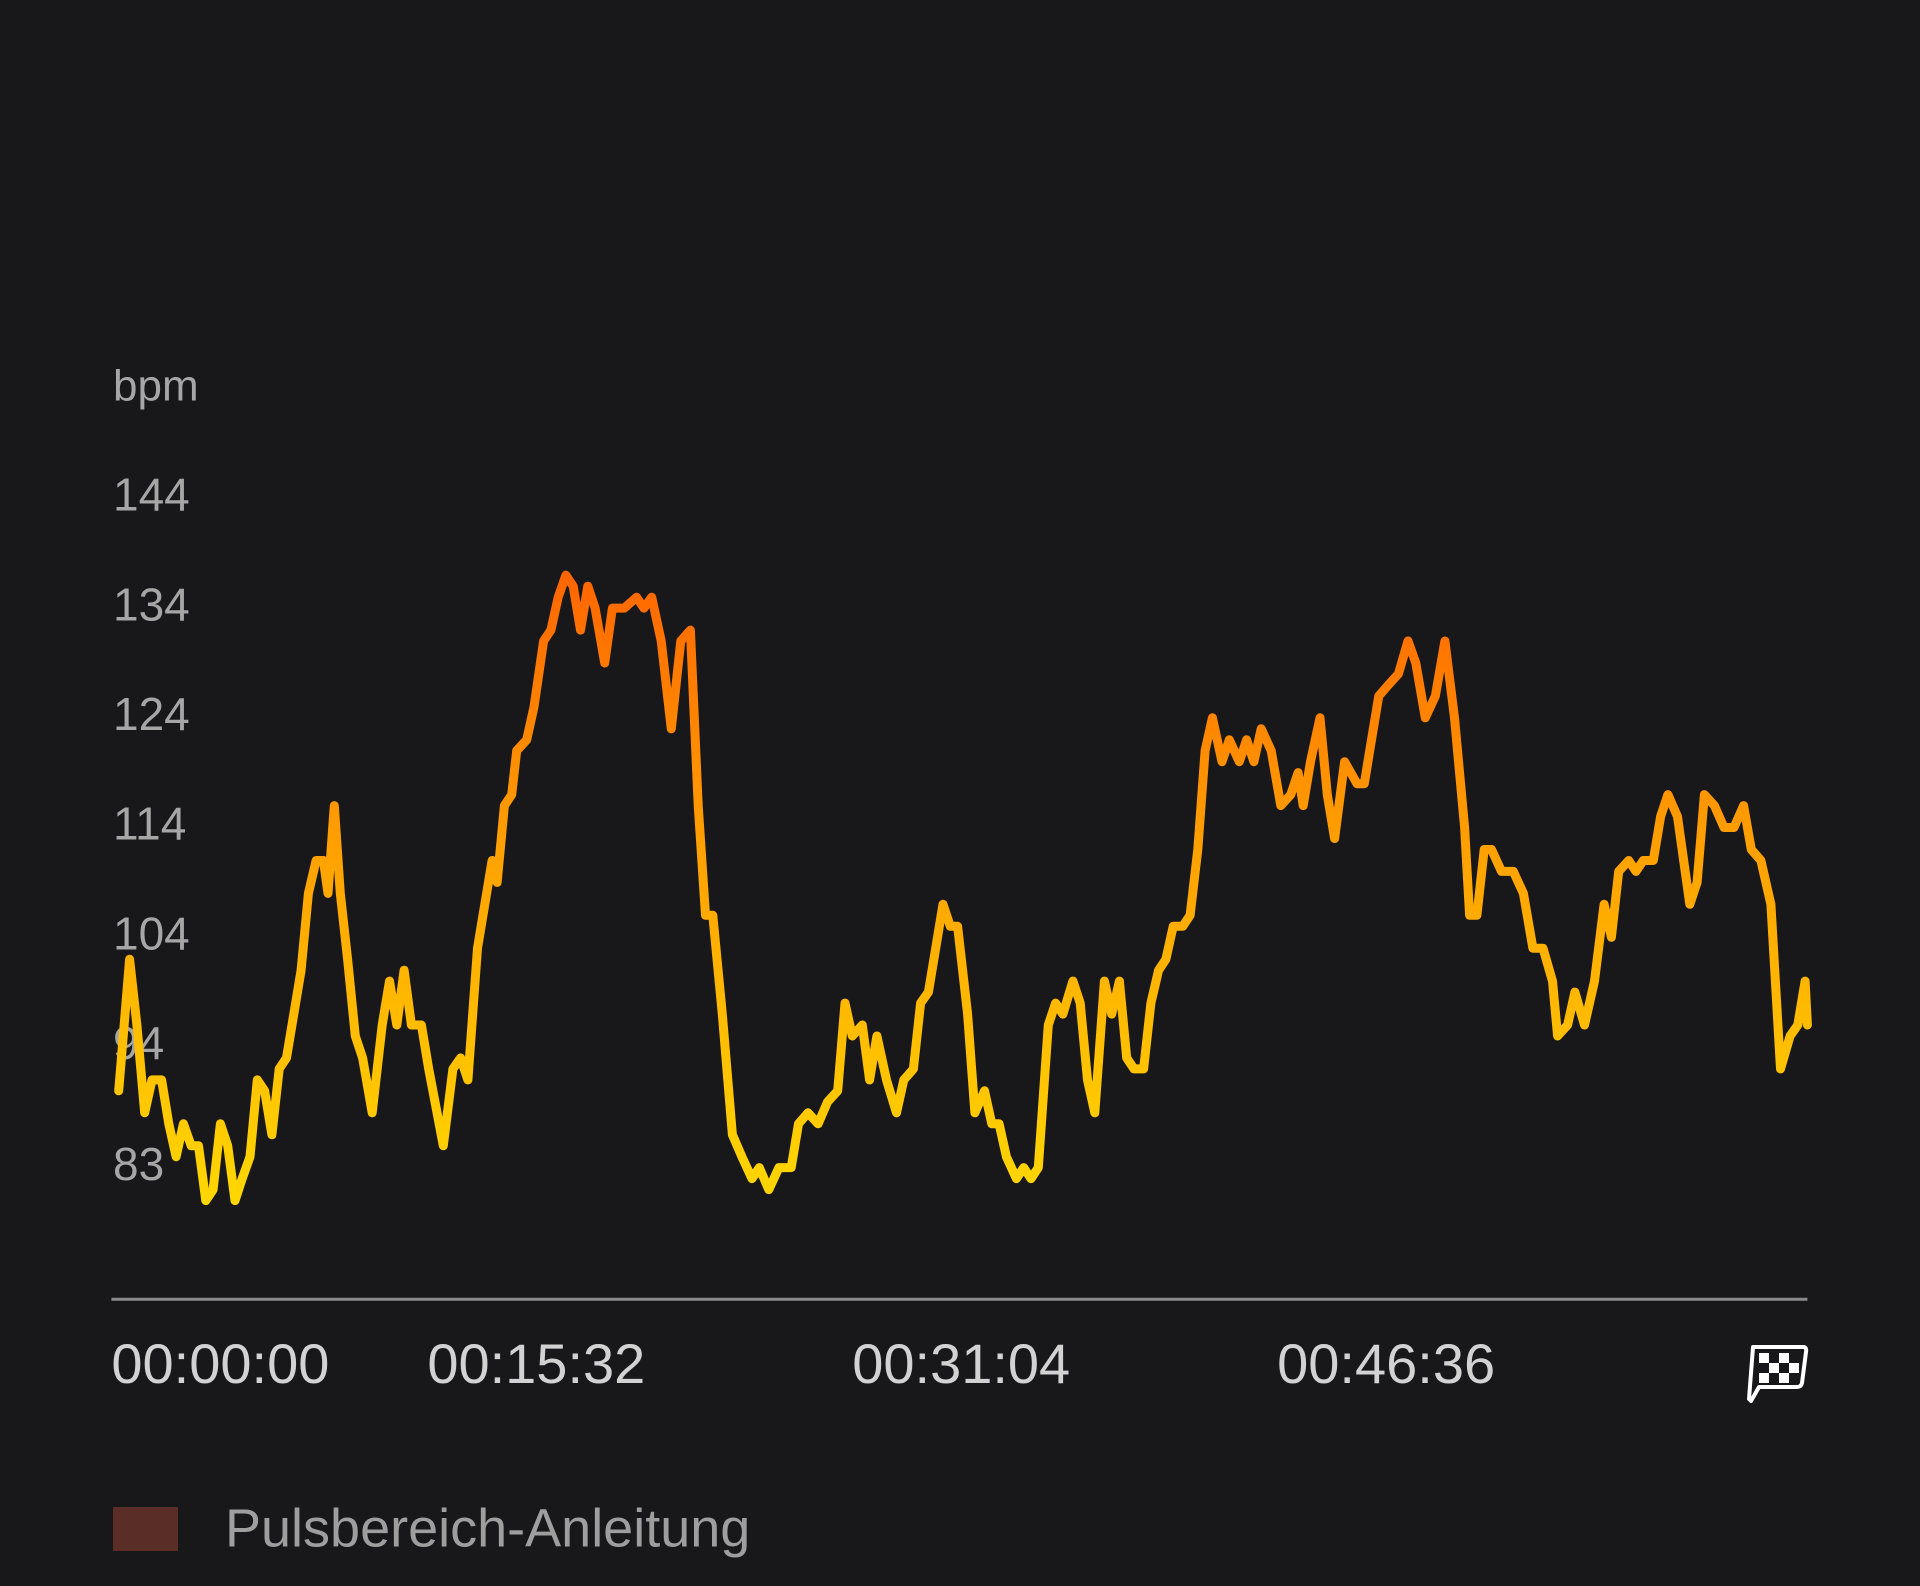 The width and height of the screenshot is (1920, 1586). I want to click on y-tick-label: 104, so click(151, 933).